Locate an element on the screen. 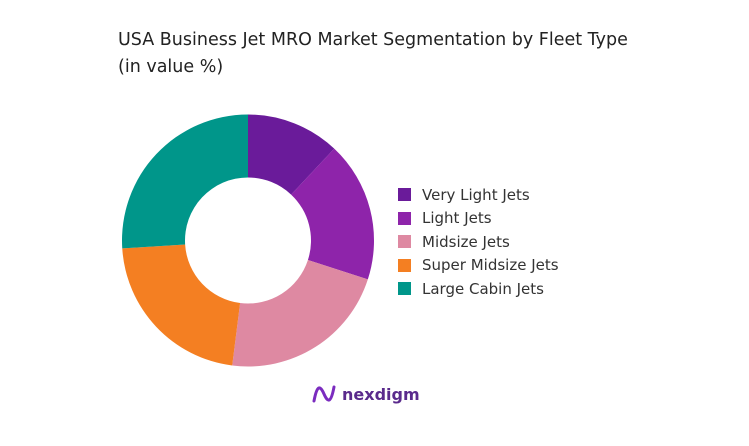  donut-slice-light-jets is located at coordinates (333, 214).